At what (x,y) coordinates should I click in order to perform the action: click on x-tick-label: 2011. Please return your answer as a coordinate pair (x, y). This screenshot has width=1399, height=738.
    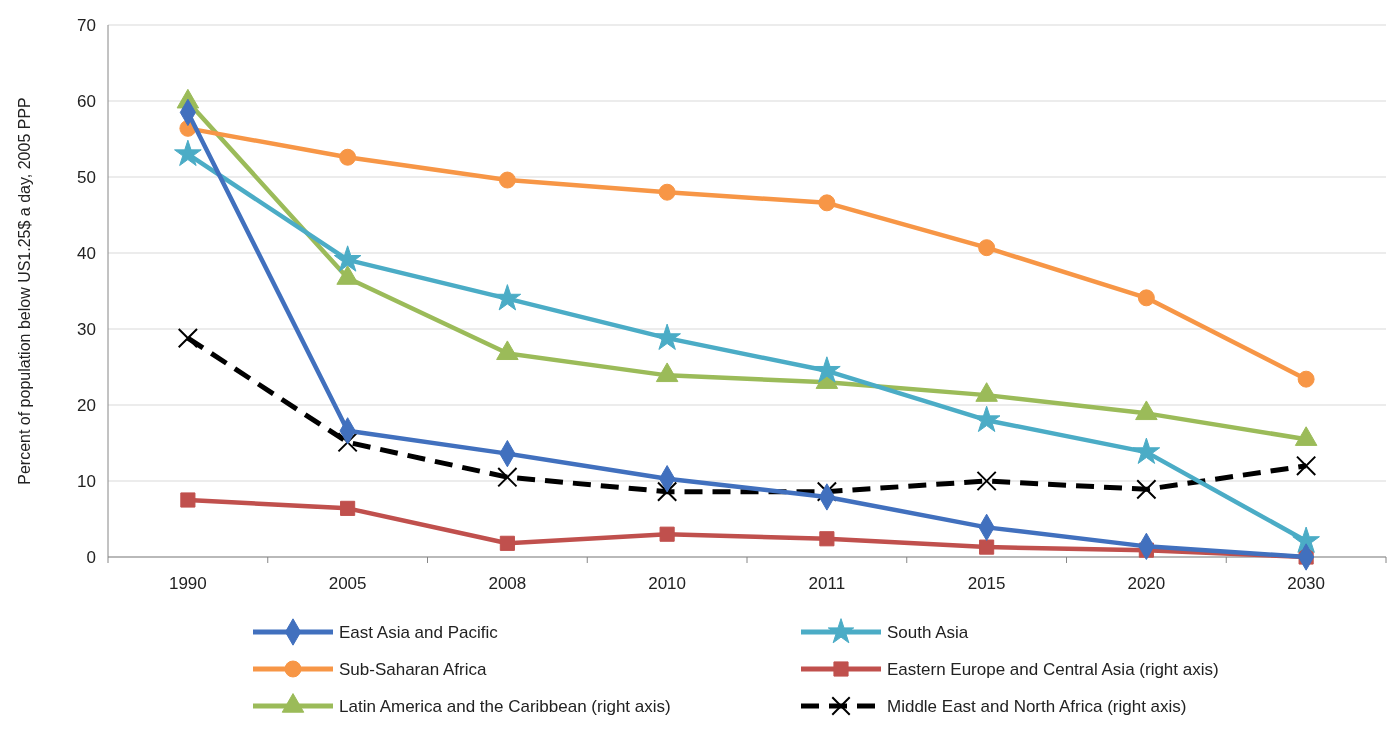
    Looking at the image, I should click on (827, 583).